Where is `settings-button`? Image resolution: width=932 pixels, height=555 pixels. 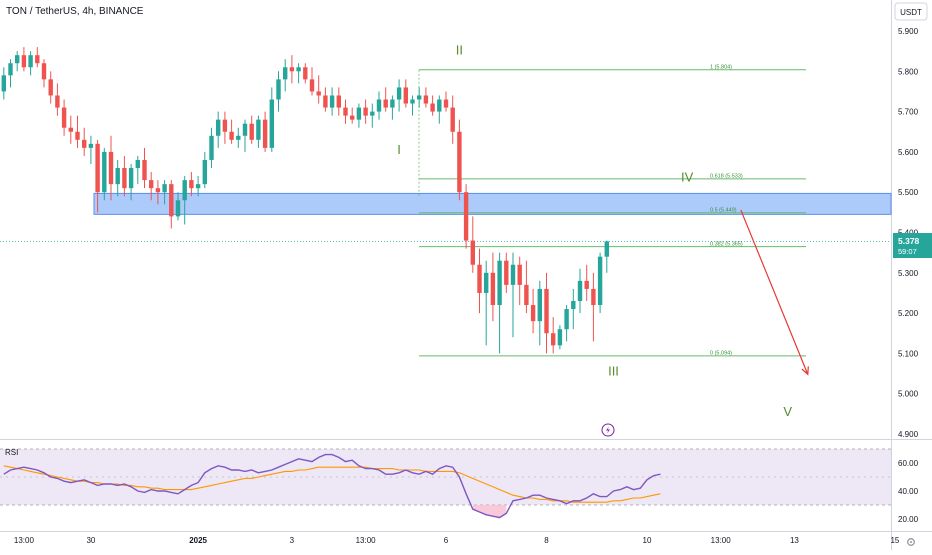
settings-button is located at coordinates (911, 542).